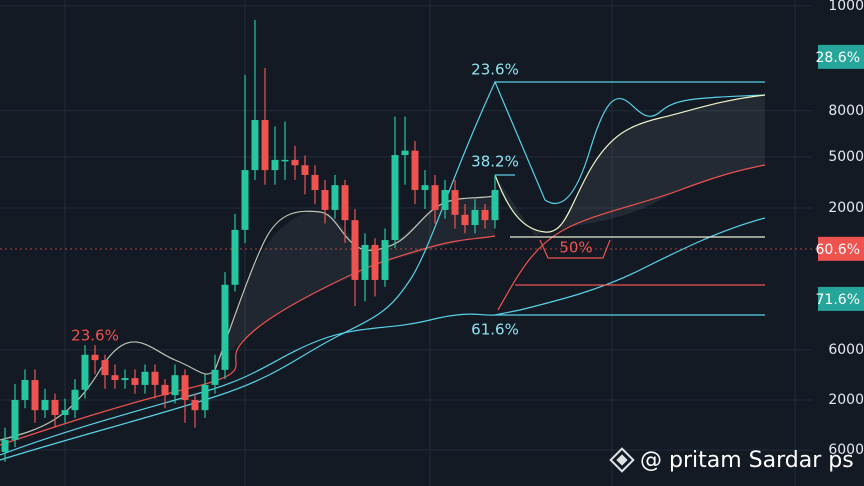 The image size is (864, 486). I want to click on price-tag-label: 60.6%, so click(838, 250).